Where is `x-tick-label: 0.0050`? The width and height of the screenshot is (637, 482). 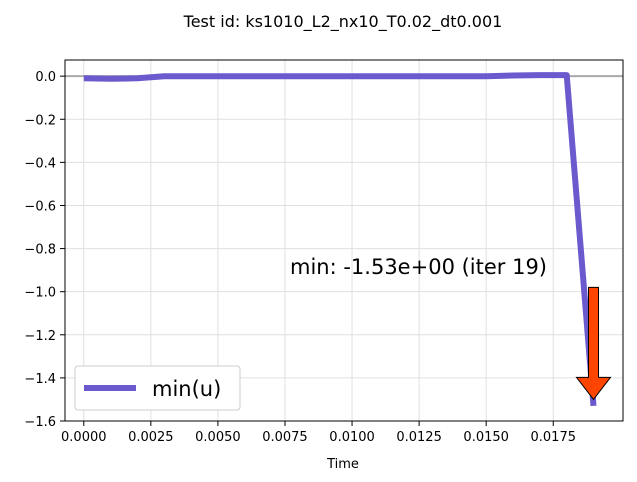 x-tick-label: 0.0050 is located at coordinates (218, 437).